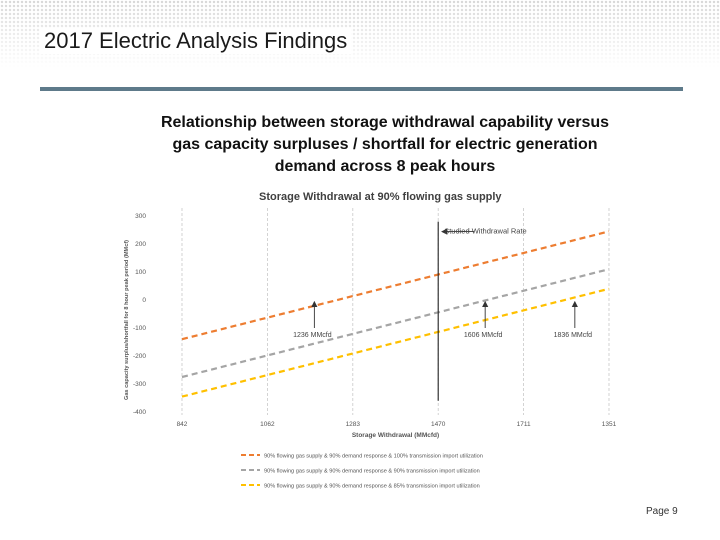 Image resolution: width=720 pixels, height=540 pixels. I want to click on studied-withdrawal-rate-label: Studied Withdrawal Rate, so click(485, 231).